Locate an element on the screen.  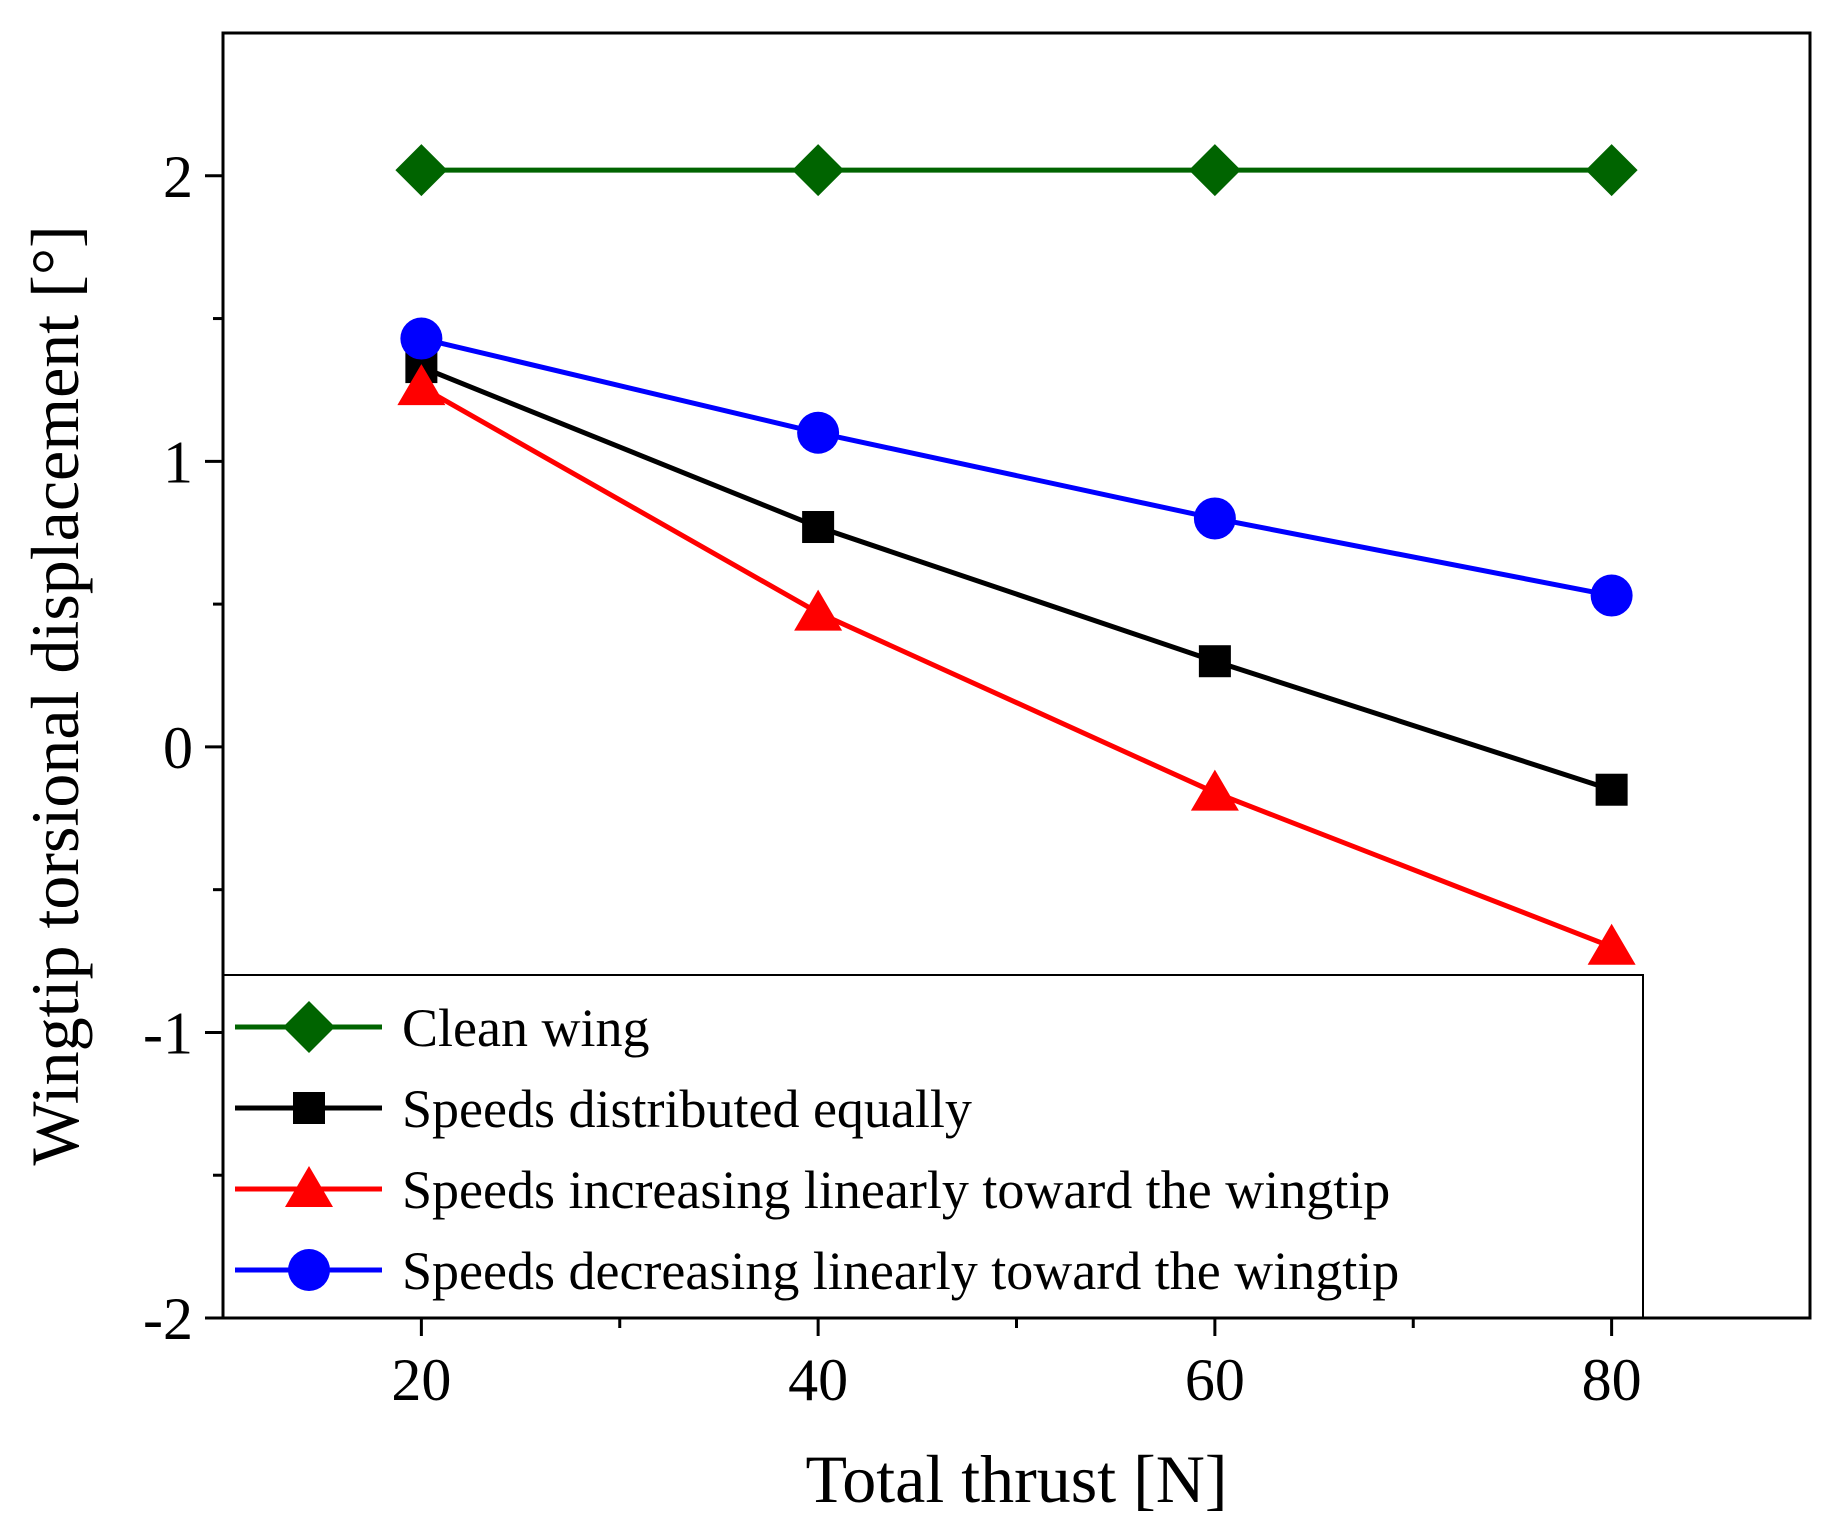
x-axis-label: Total thrust [N] is located at coordinates (1016, 1479).